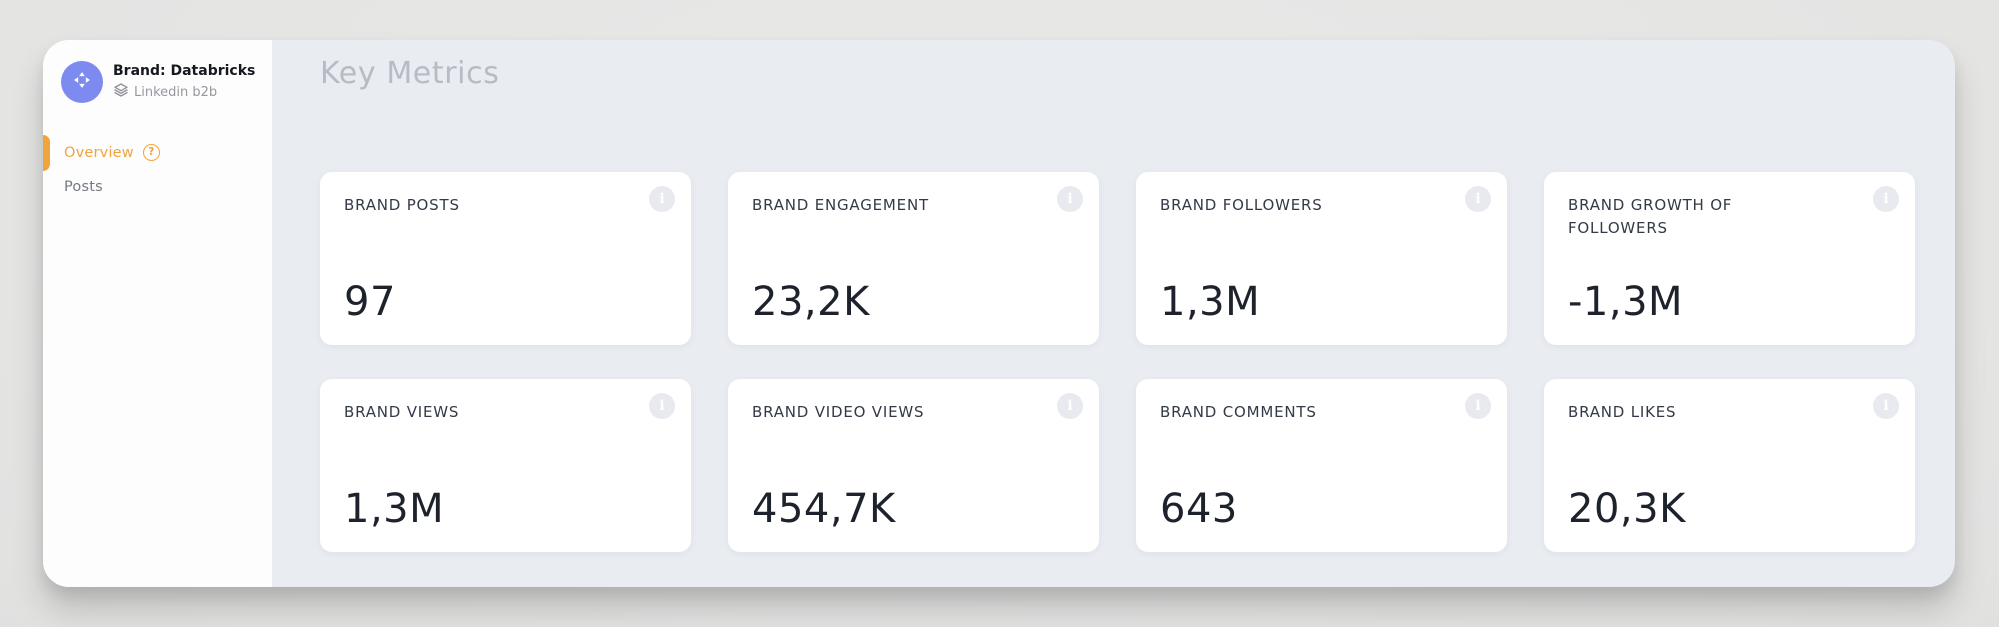  Describe the element at coordinates (151, 152) in the screenshot. I see `help-icon: ?` at that location.